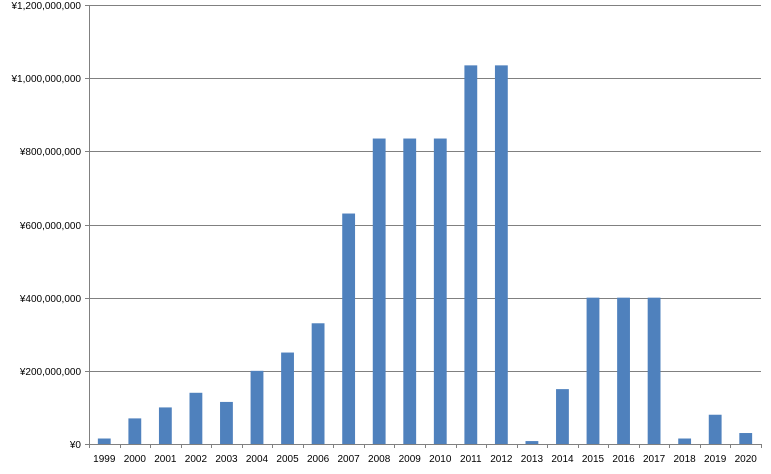  What do you see at coordinates (593, 459) in the screenshot?
I see `x-tick-label: 2015` at bounding box center [593, 459].